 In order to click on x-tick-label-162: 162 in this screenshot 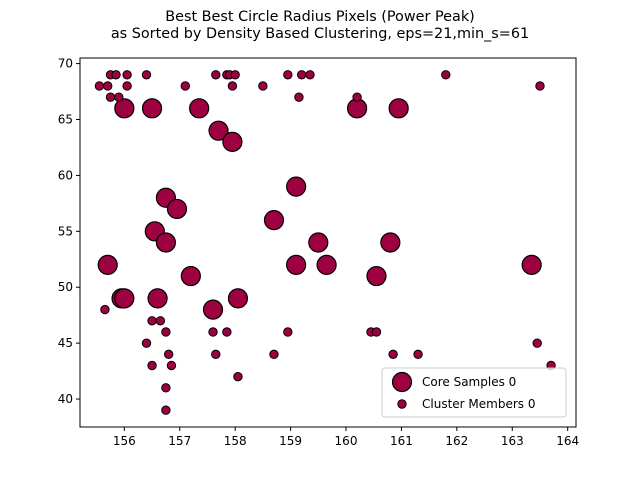, I will do `click(456, 441)`.